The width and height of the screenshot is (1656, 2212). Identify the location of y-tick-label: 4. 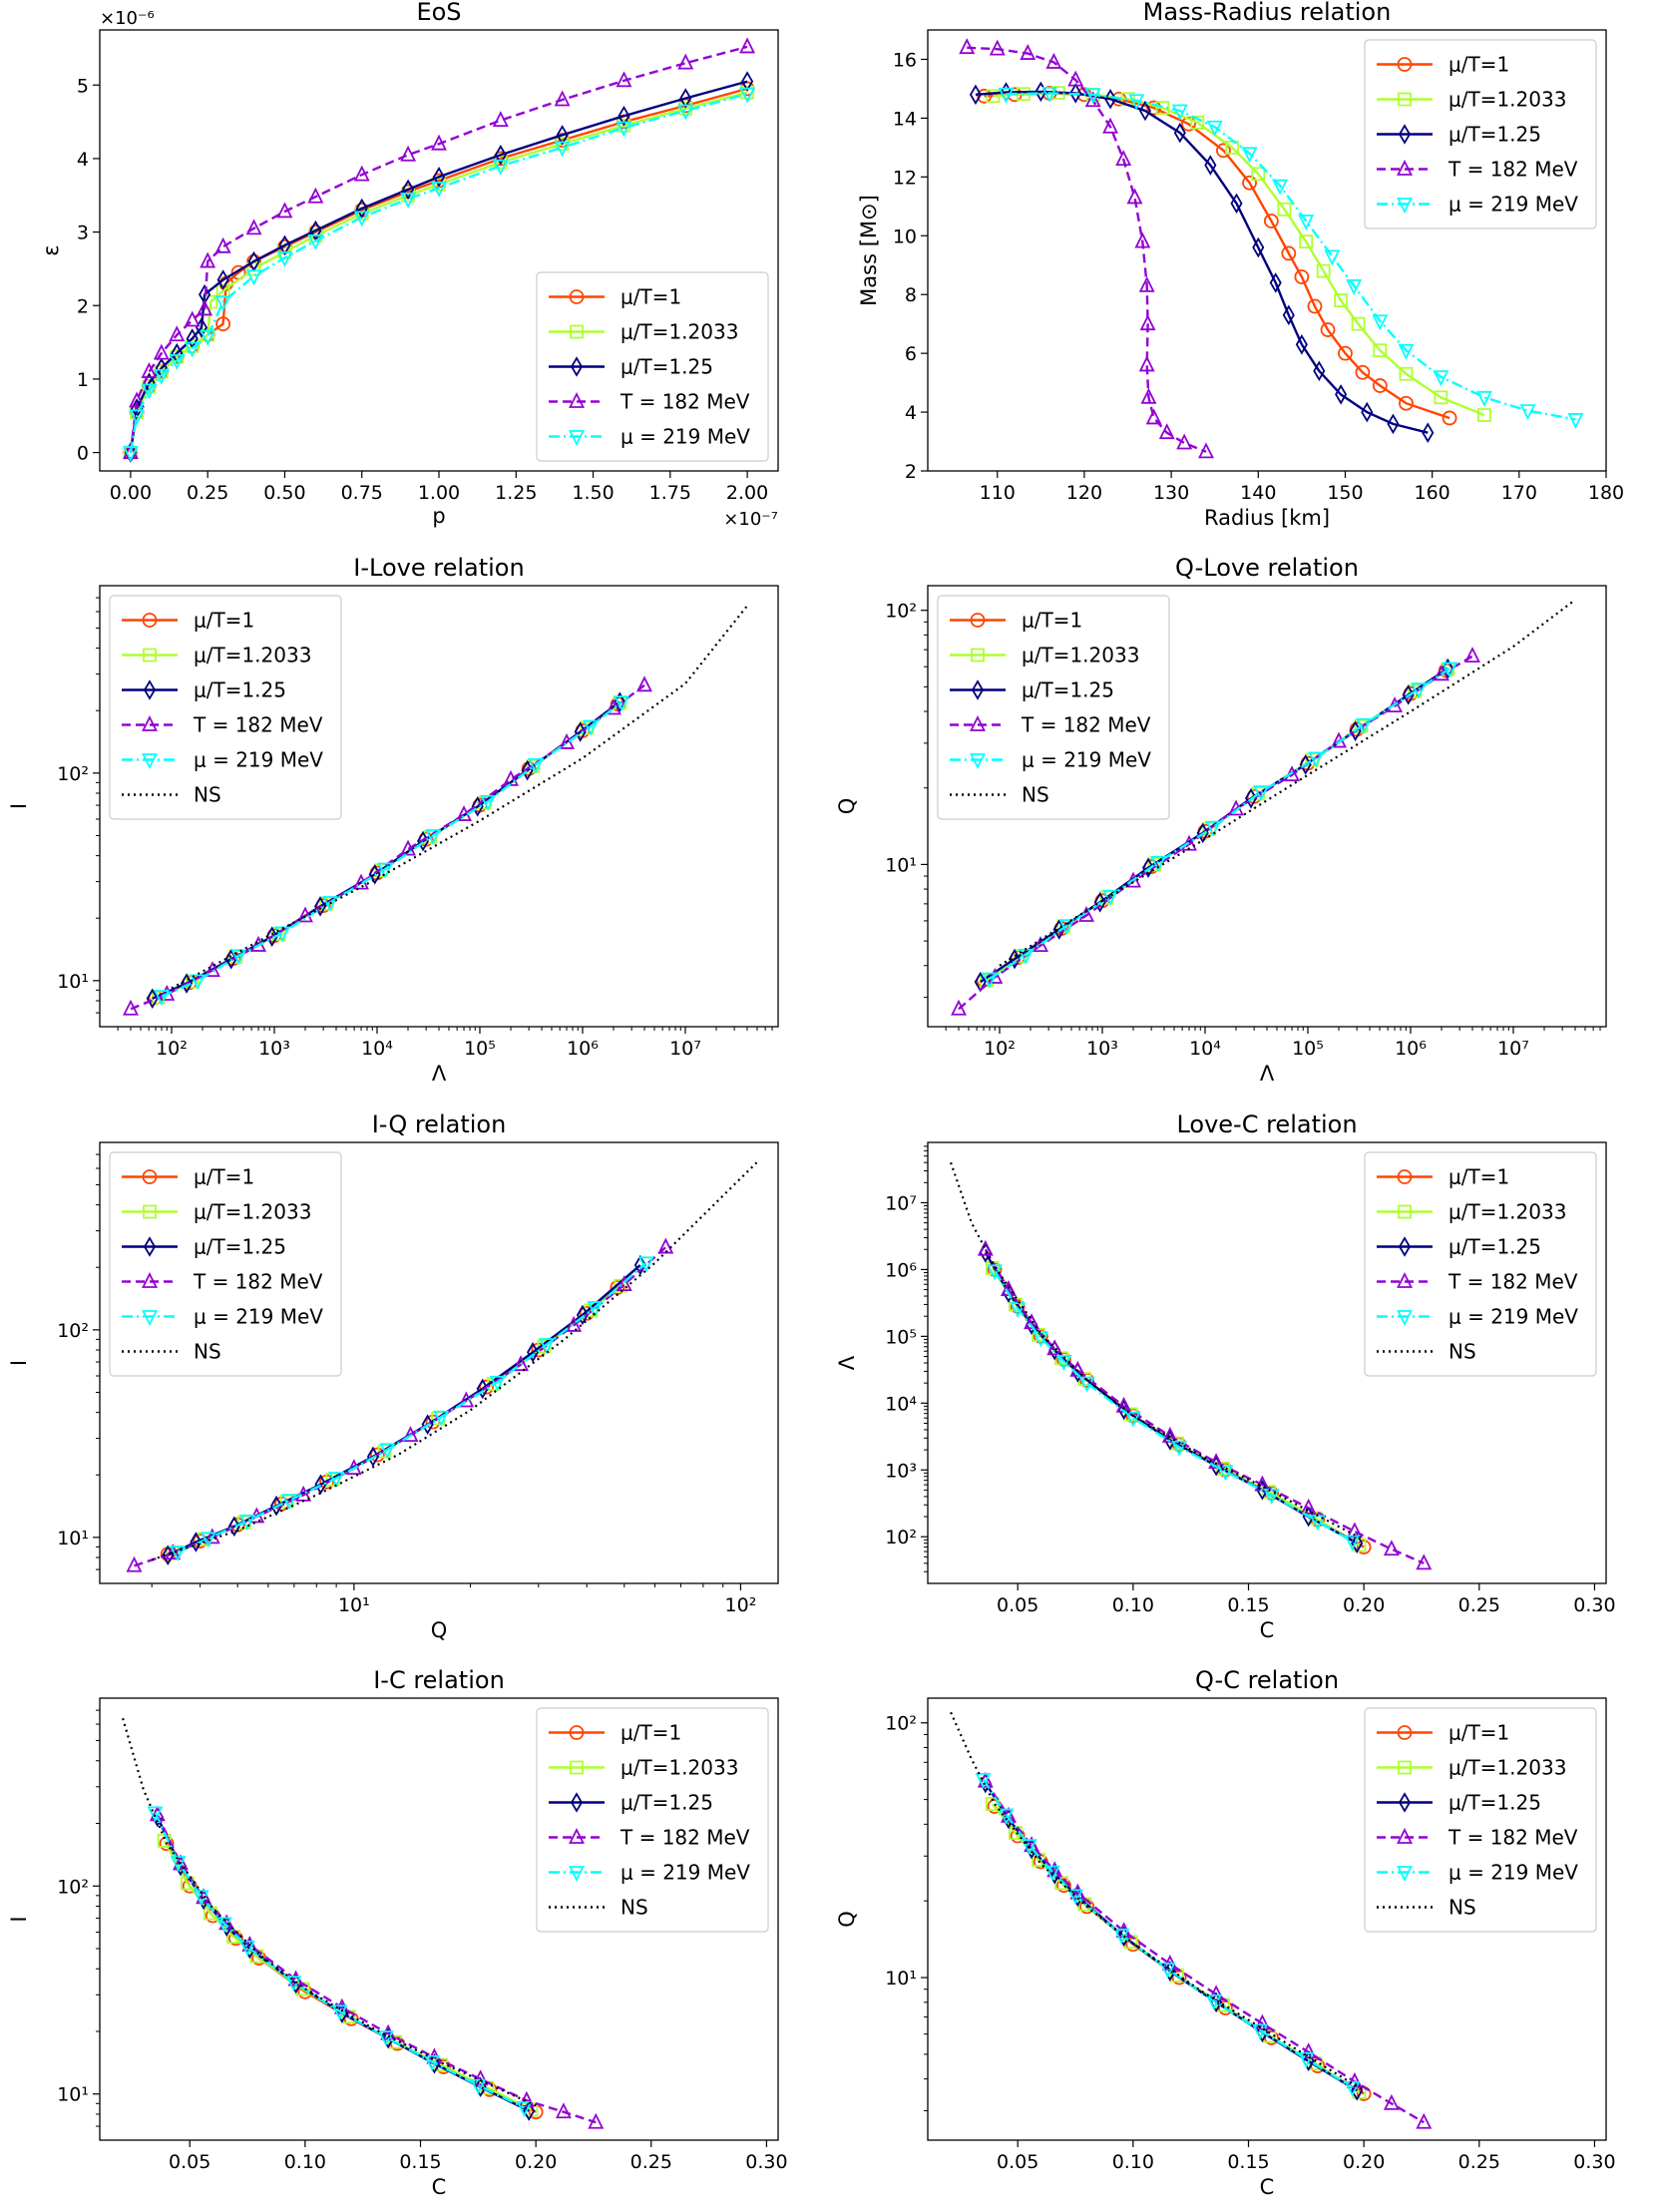
(911, 413).